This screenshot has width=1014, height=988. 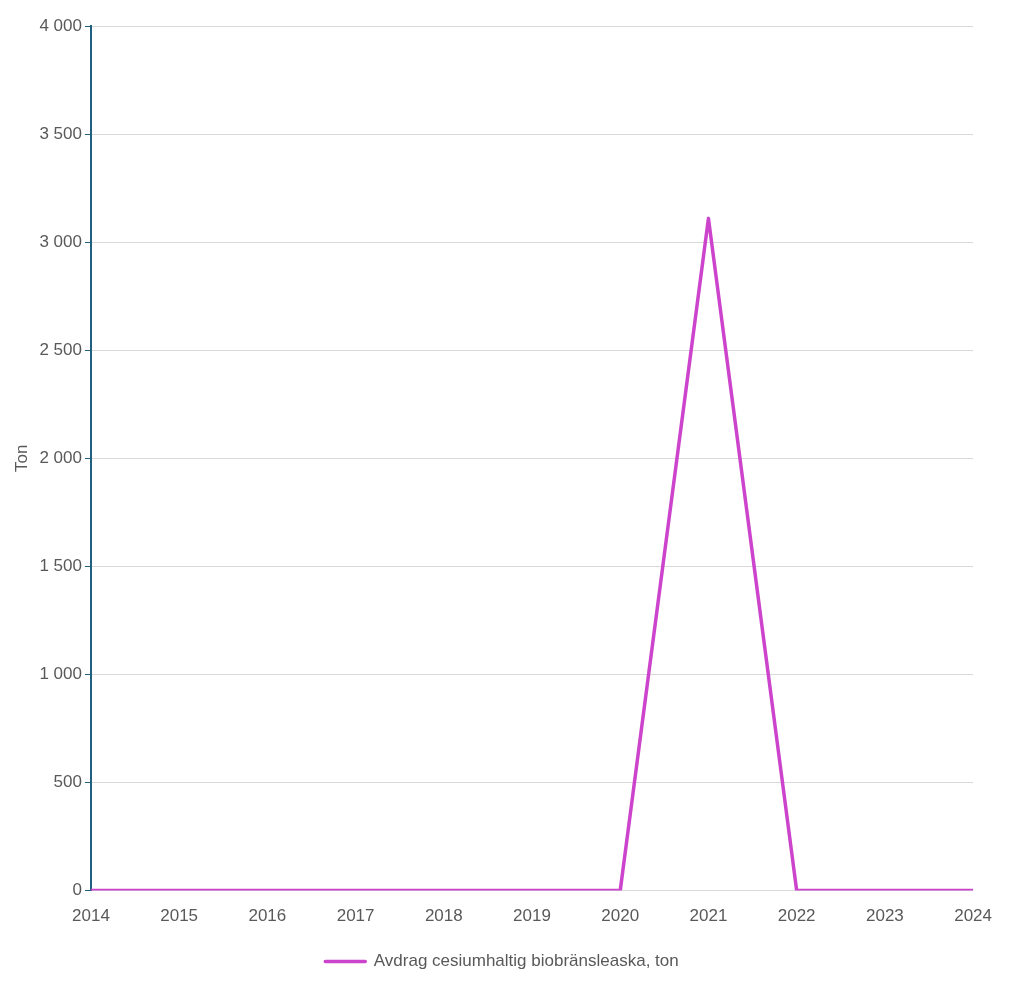 What do you see at coordinates (620, 916) in the screenshot?
I see `x-tick-label: 2020` at bounding box center [620, 916].